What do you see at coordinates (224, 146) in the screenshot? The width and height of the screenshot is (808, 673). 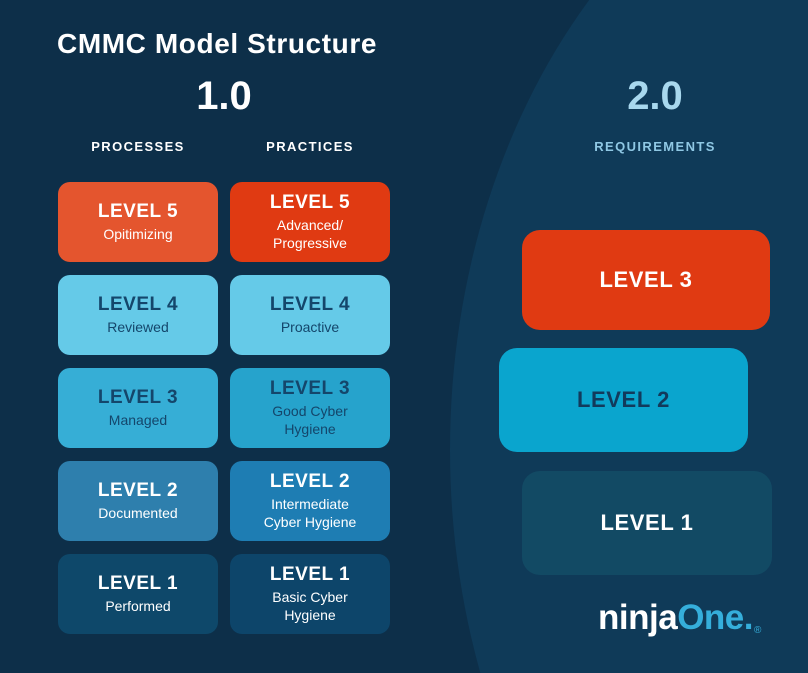 I see `v1-column-headers: PROCESSES PRACTICES` at bounding box center [224, 146].